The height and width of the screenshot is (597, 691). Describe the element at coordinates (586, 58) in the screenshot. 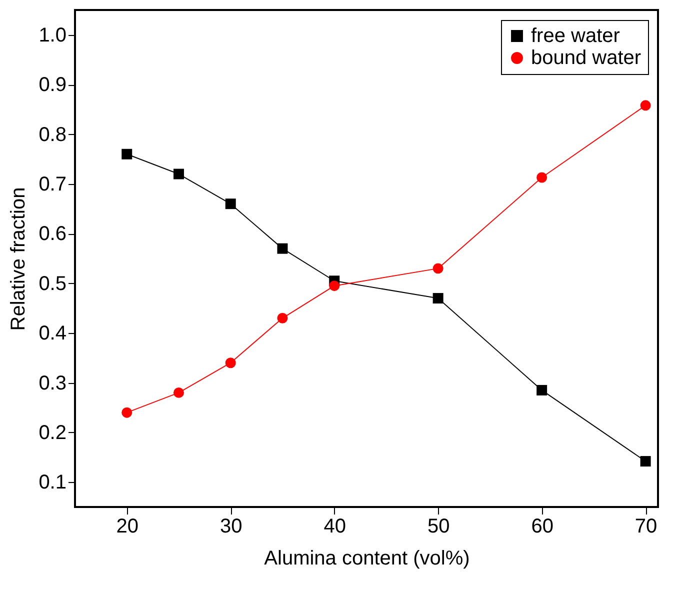

I see `legend-label: bound water` at that location.